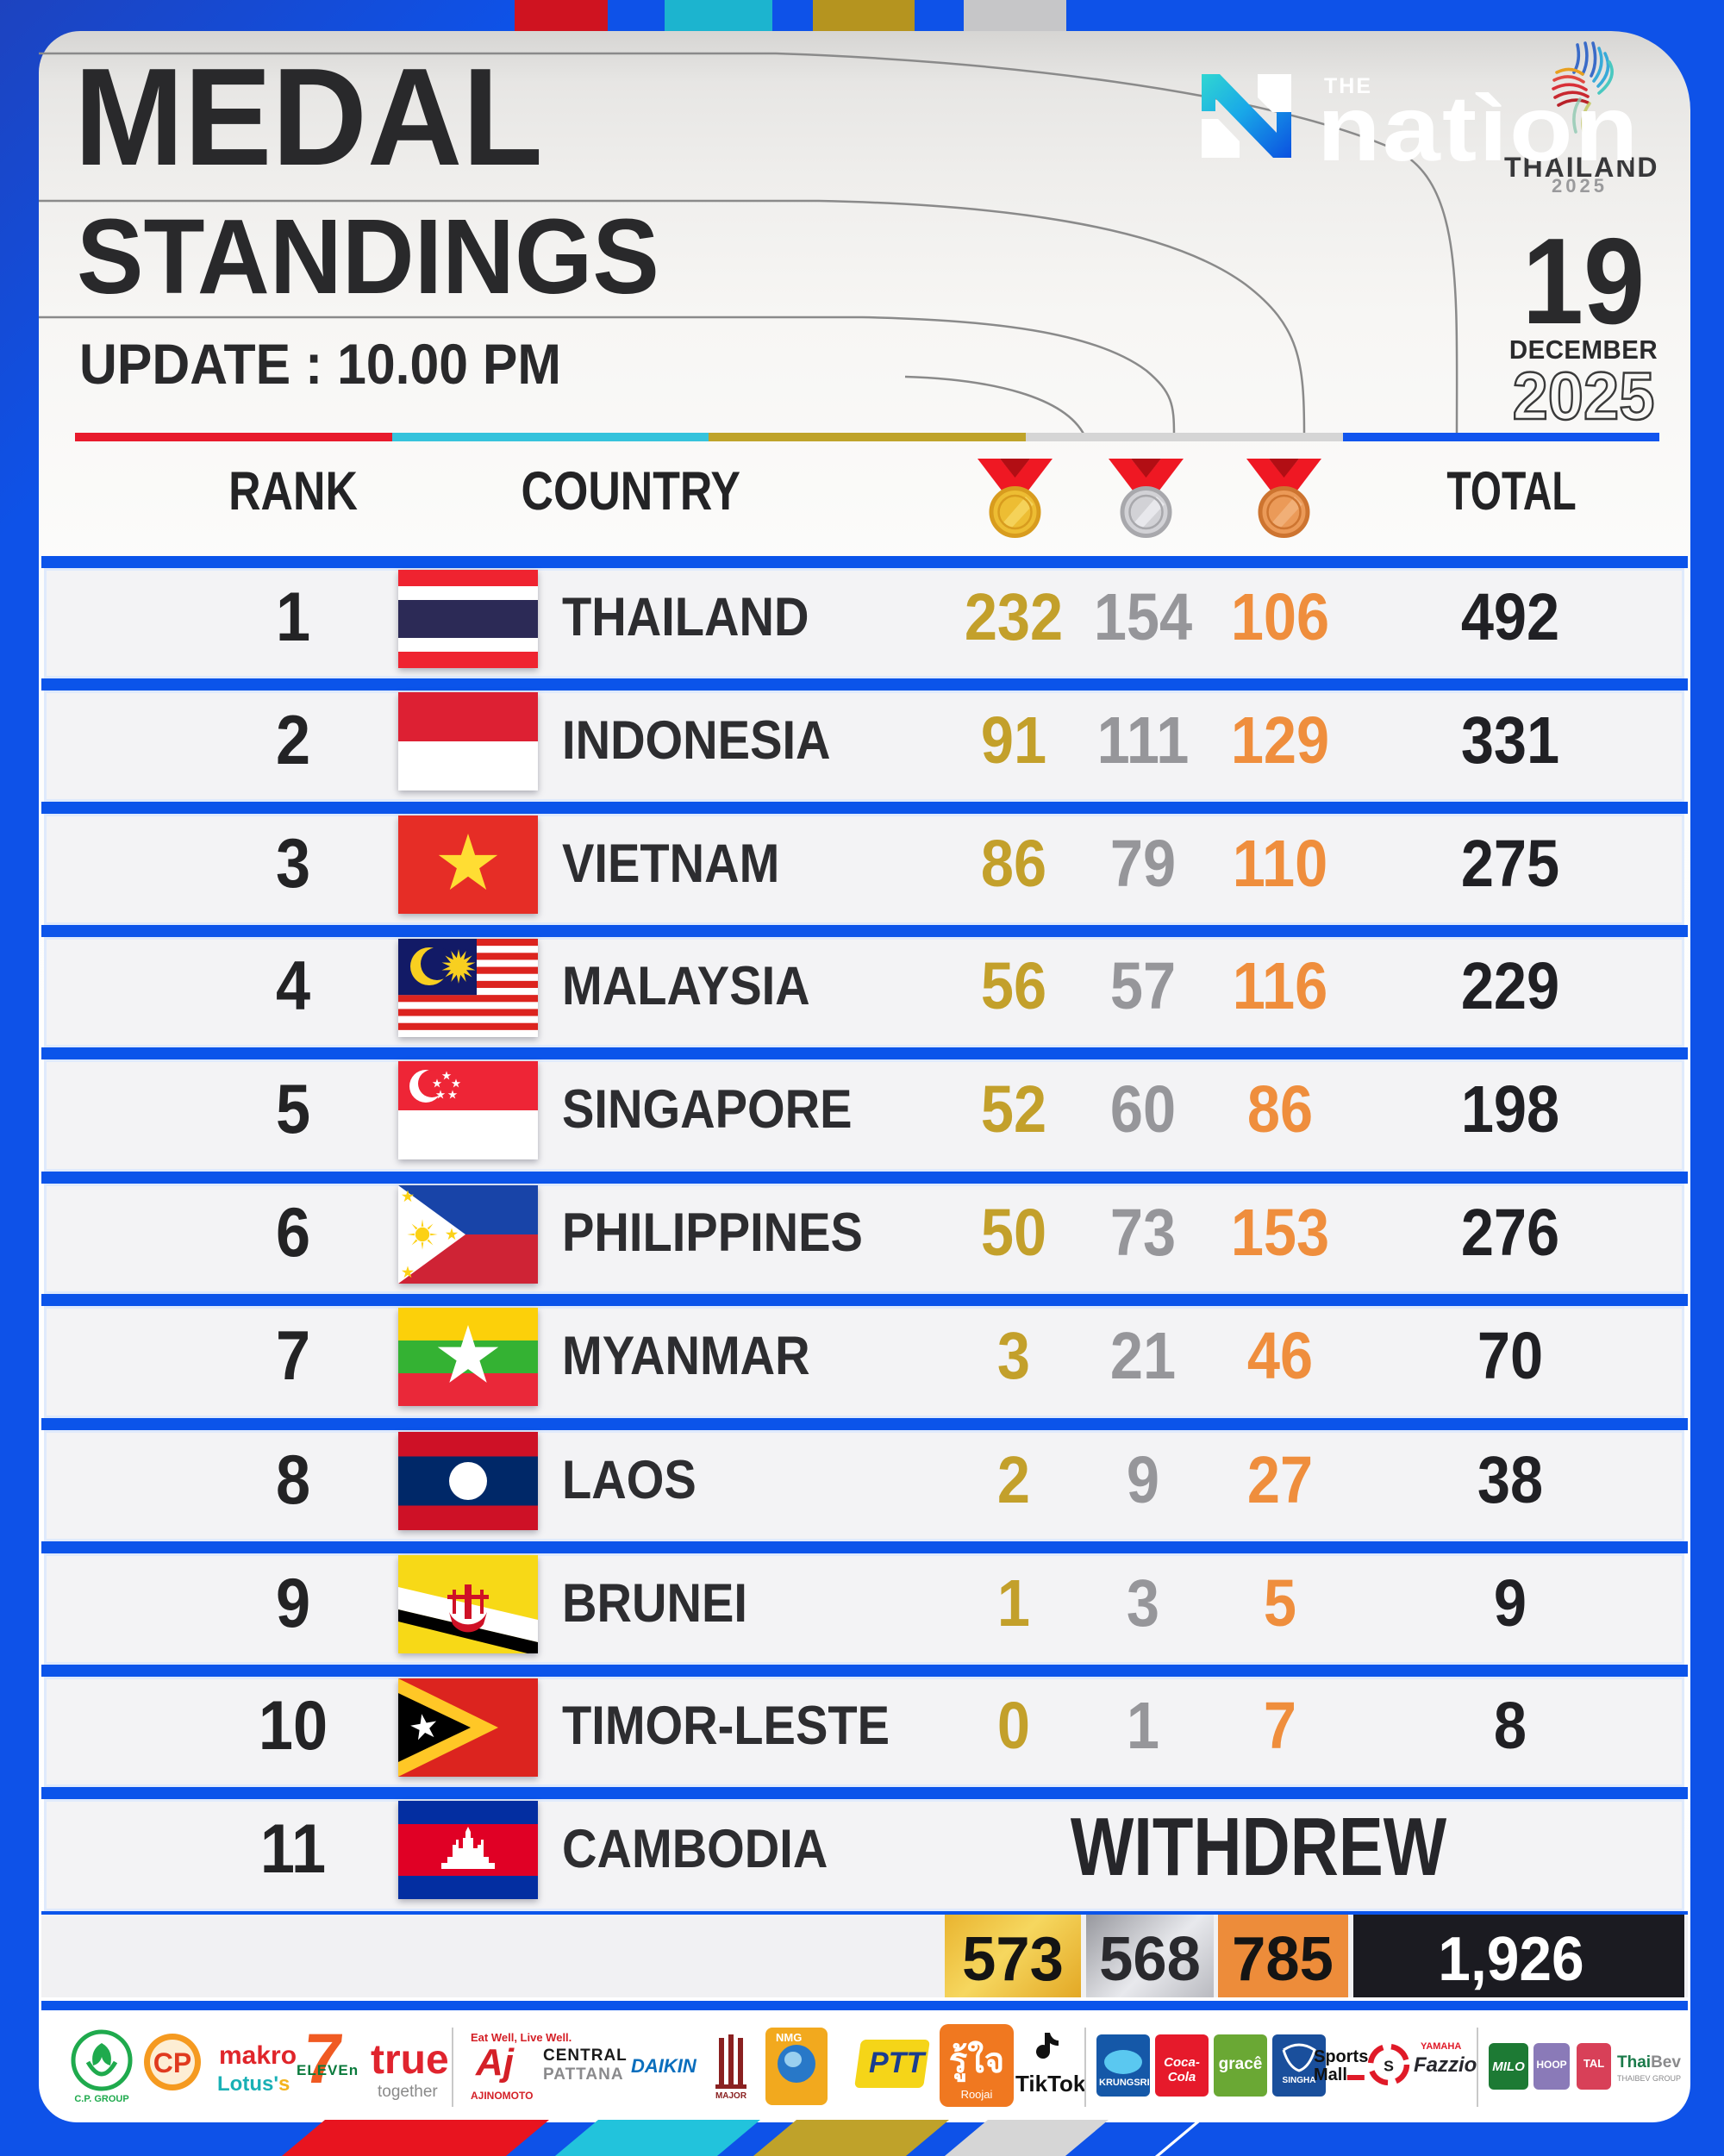  I want to click on svg-text: S, so click(1389, 2065).